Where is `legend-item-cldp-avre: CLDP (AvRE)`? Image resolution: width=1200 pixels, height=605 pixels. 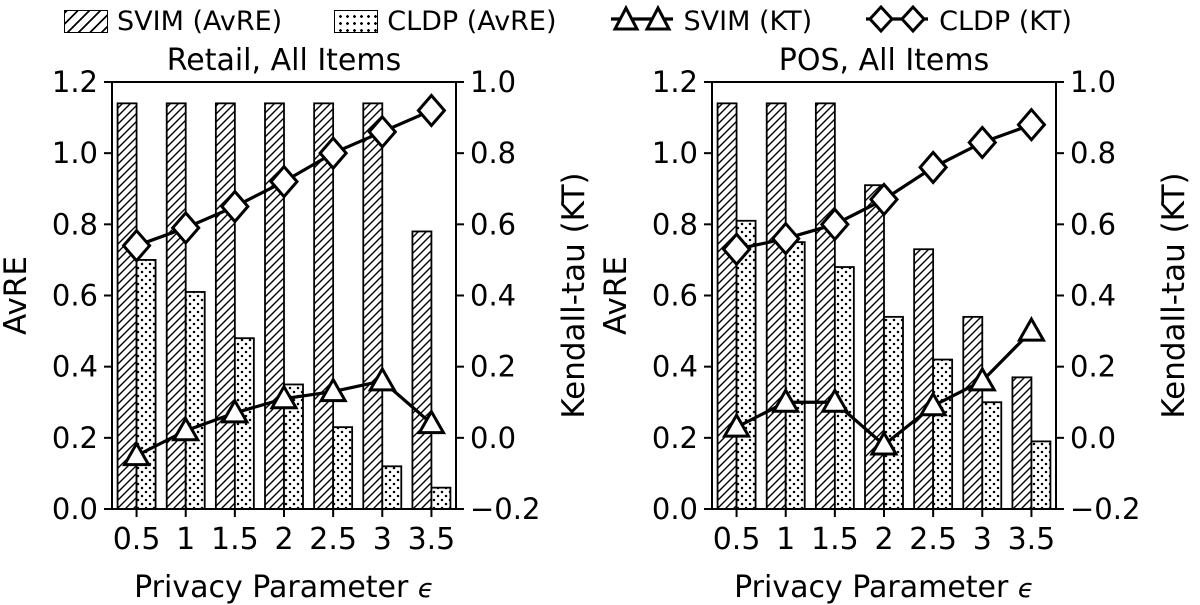 legend-item-cldp-avre: CLDP (AvRE) is located at coordinates (445, 21).